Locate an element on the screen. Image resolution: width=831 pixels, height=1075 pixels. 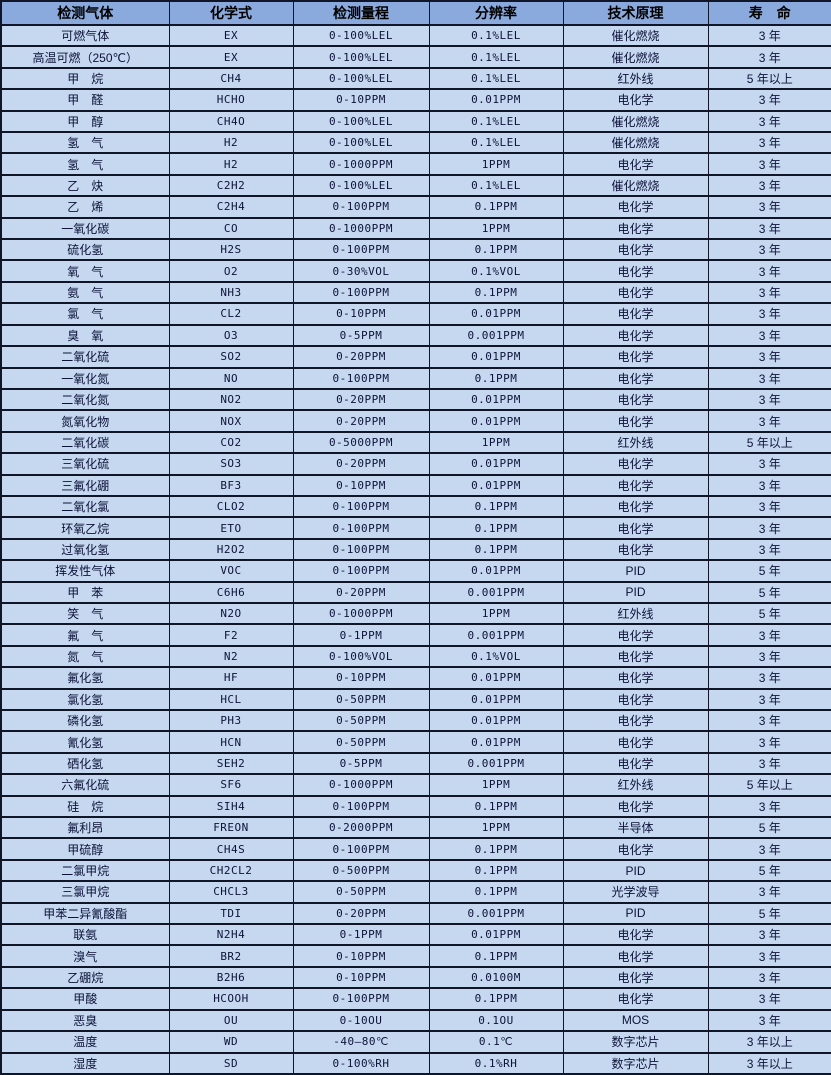
cell-gas-name: 甲 烷 is located at coordinates (85, 78).